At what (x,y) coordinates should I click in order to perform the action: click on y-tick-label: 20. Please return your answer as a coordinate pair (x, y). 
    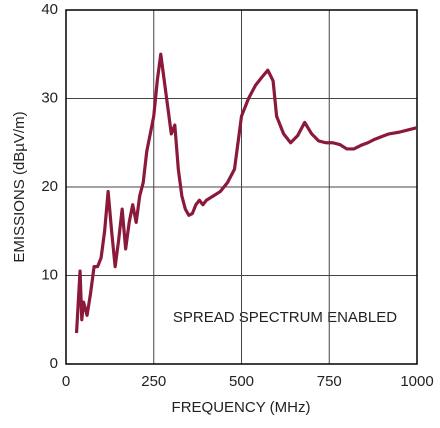
    Looking at the image, I should click on (49, 186).